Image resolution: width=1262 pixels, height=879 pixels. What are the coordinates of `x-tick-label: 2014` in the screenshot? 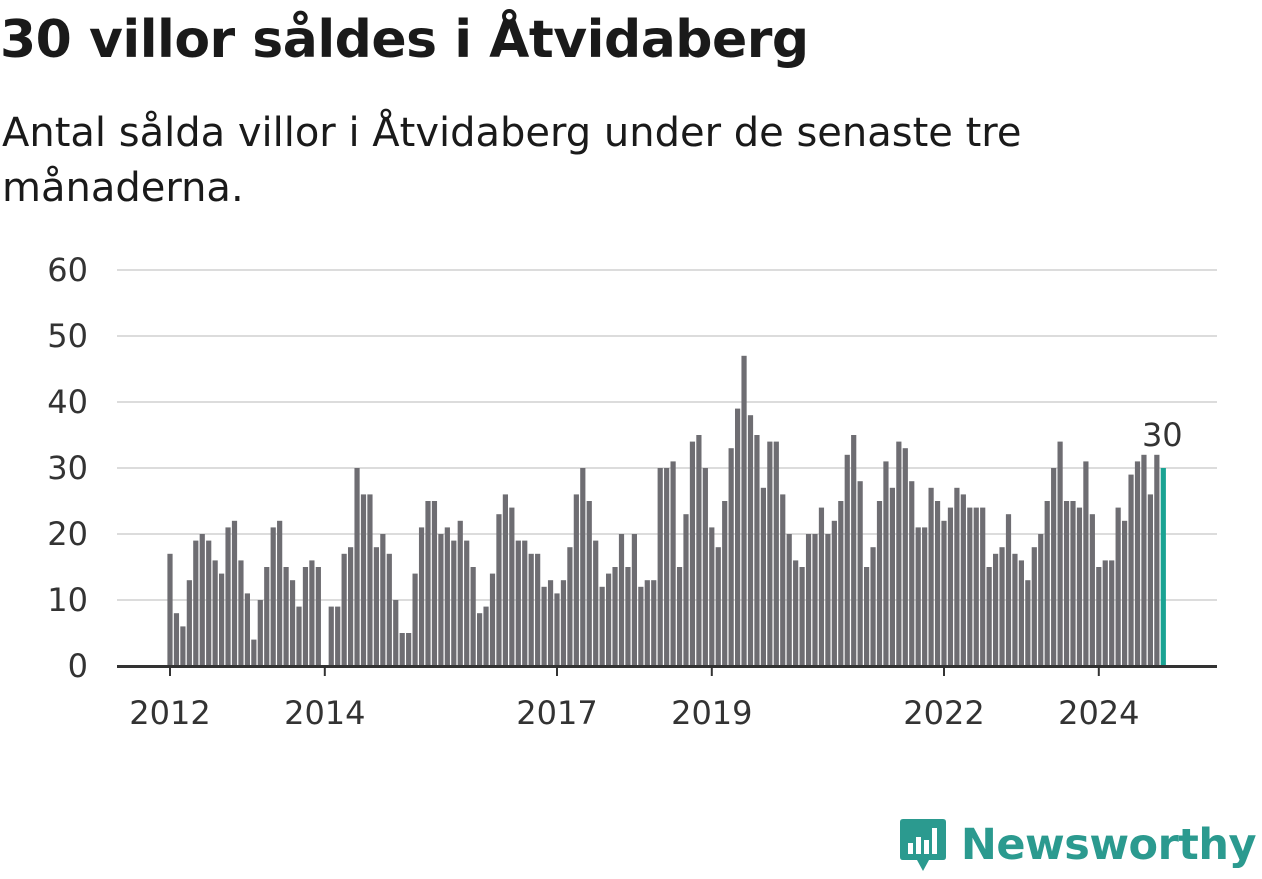 It's located at (324, 713).